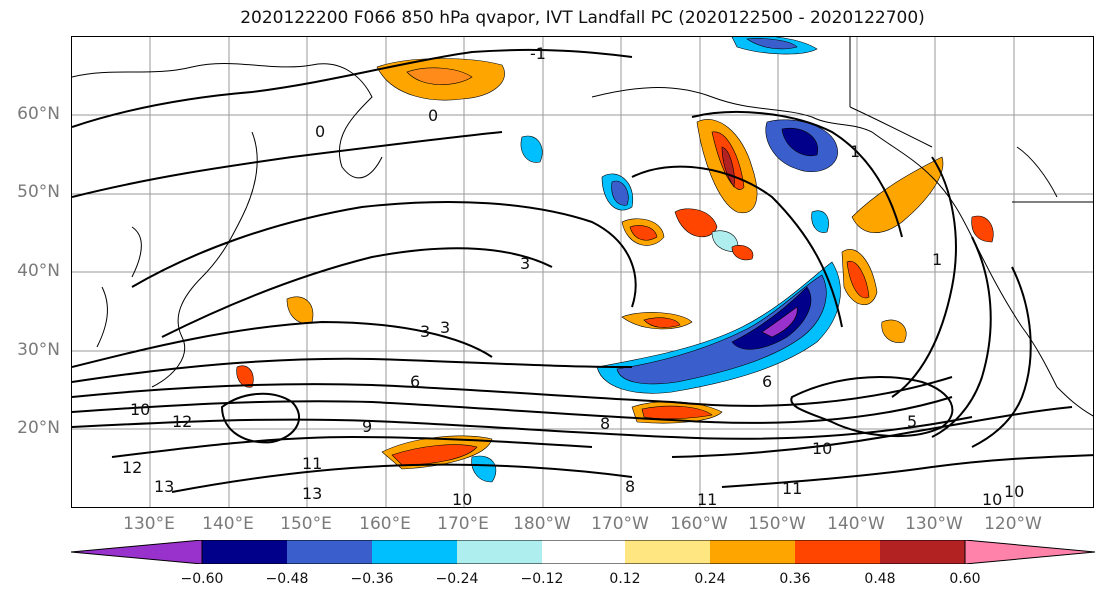 The image size is (1105, 601). What do you see at coordinates (463, 524) in the screenshot?
I see `lon-label-170e: 170°E` at bounding box center [463, 524].